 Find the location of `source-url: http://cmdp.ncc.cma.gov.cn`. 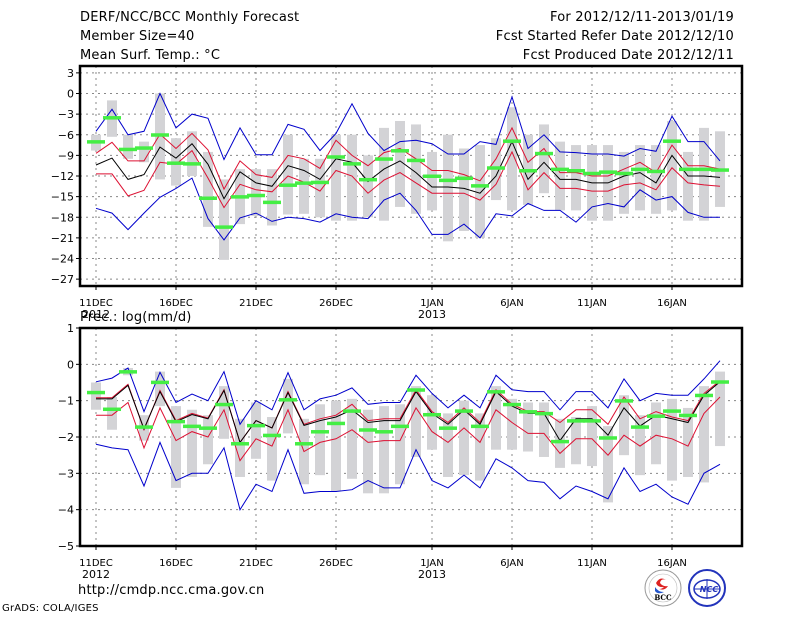

source-url: http://cmdp.ncc.cma.gov.cn is located at coordinates (171, 590).